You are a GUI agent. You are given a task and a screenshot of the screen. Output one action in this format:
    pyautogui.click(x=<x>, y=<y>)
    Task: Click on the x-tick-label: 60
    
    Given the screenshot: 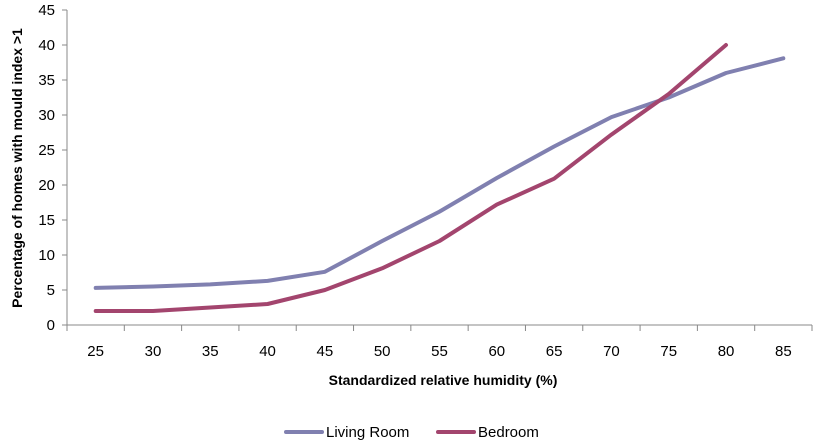 What is the action you would take?
    pyautogui.click(x=496, y=351)
    